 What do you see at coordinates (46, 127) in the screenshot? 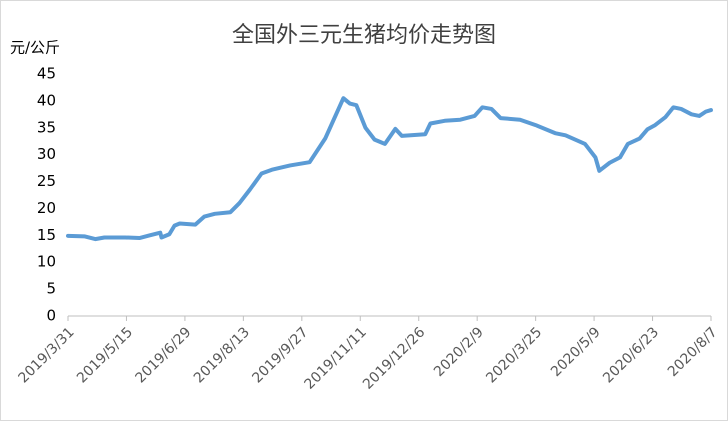
I see `y-tick-label: 35` at bounding box center [46, 127].